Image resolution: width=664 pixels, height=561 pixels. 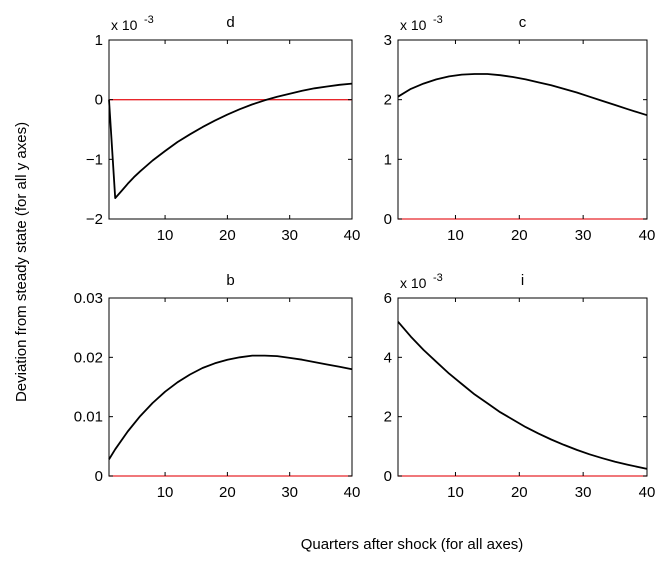 What do you see at coordinates (94, 219) in the screenshot?
I see `y-tick-label: −2` at bounding box center [94, 219].